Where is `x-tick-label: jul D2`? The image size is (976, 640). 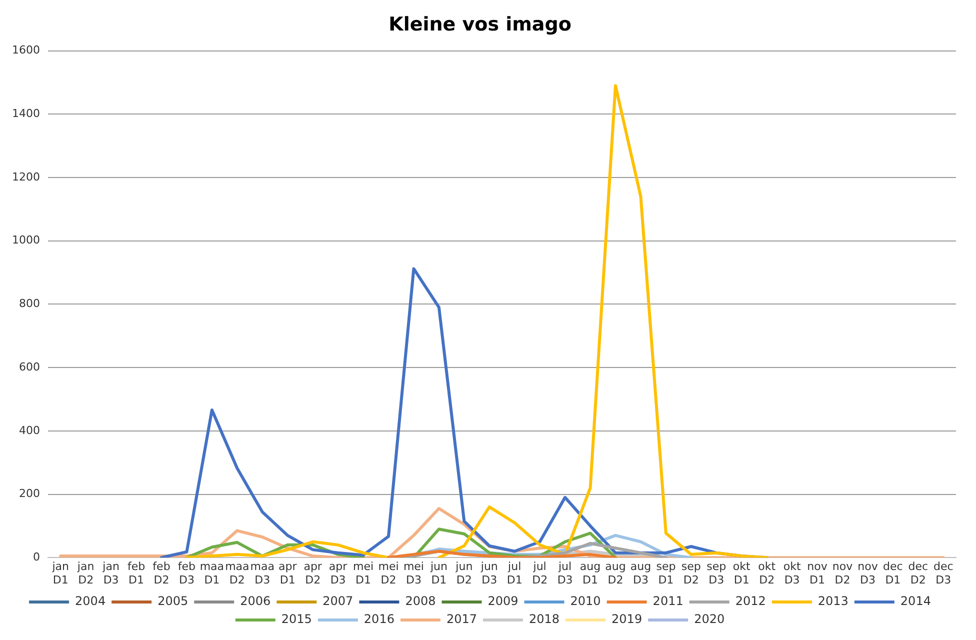
x-tick-label: jul D2 is located at coordinates (540, 573).